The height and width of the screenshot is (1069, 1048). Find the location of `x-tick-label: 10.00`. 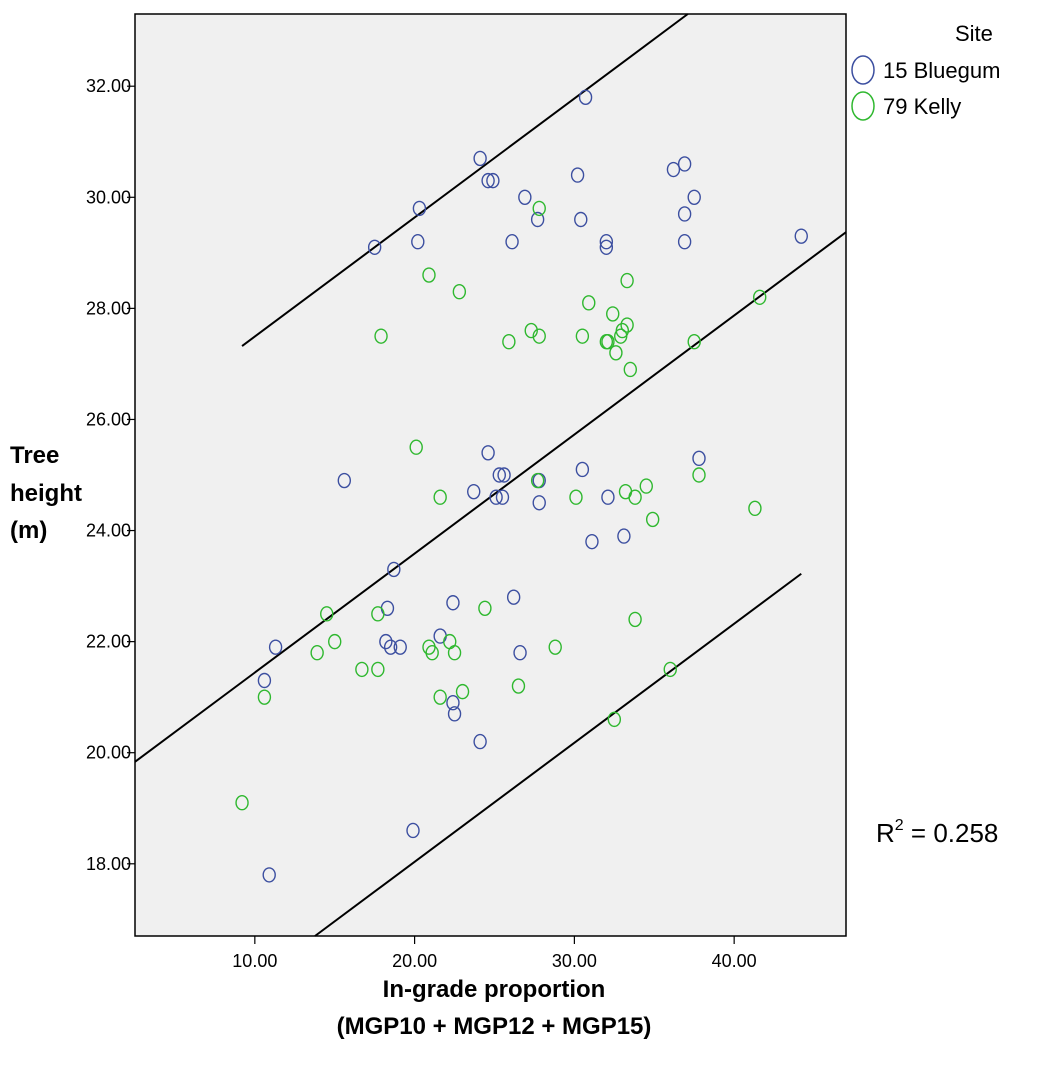

x-tick-label: 10.00 is located at coordinates (254, 961).